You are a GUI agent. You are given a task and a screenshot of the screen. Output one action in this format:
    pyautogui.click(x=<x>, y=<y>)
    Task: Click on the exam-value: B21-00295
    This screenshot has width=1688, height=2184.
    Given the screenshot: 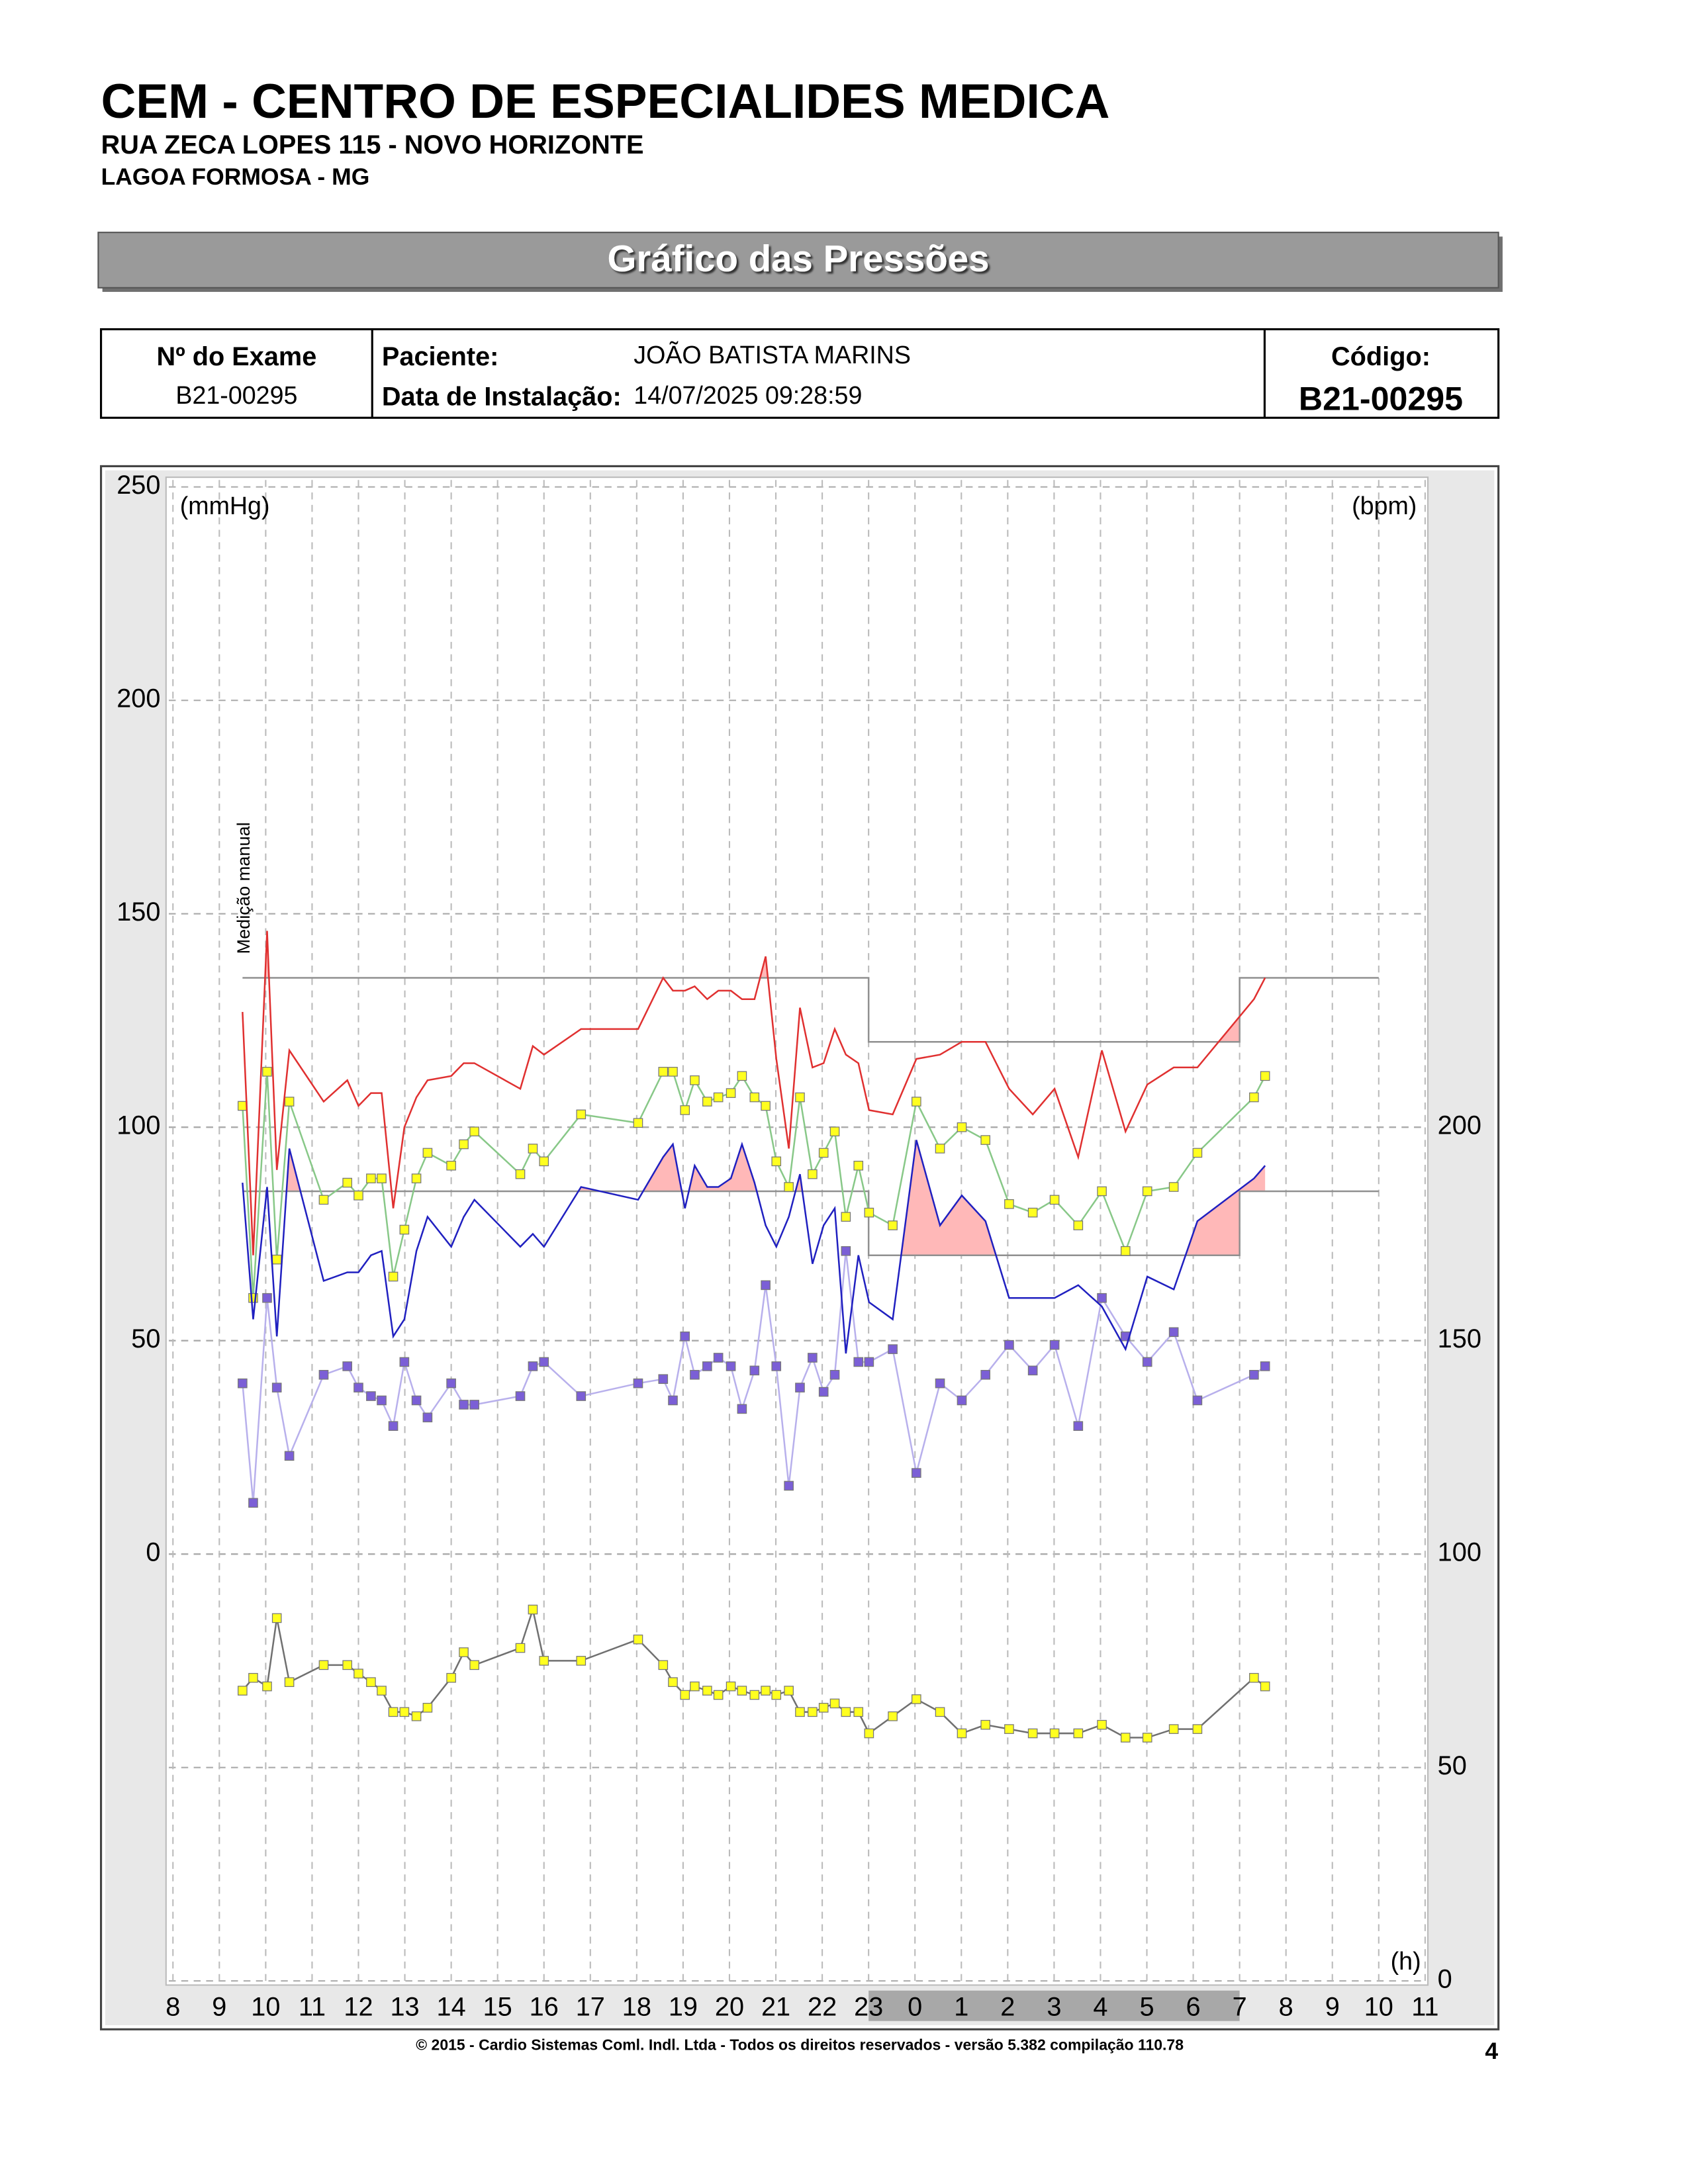 What is the action you would take?
    pyautogui.click(x=236, y=395)
    